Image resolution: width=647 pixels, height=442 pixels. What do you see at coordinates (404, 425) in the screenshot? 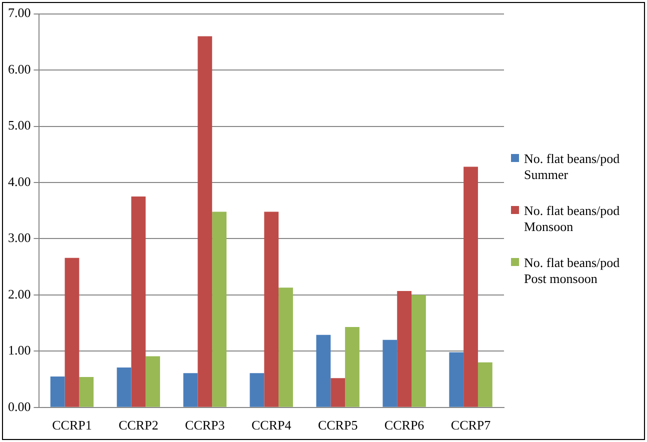
I see `x-tick-label: CCRP6` at bounding box center [404, 425].